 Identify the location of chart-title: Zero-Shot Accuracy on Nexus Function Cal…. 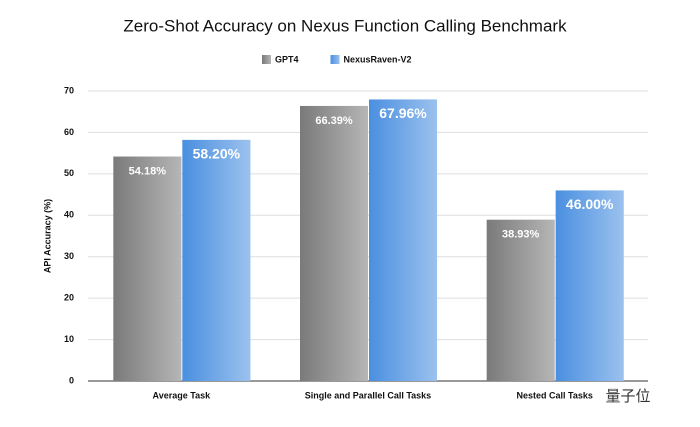
(345, 25).